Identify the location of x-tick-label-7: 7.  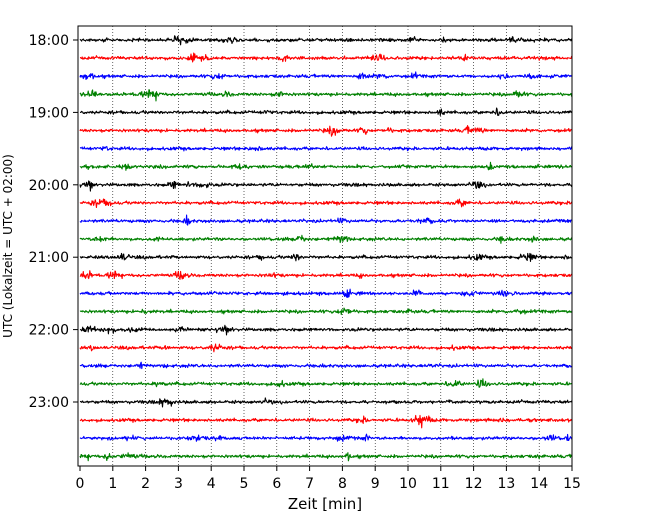
(309, 484).